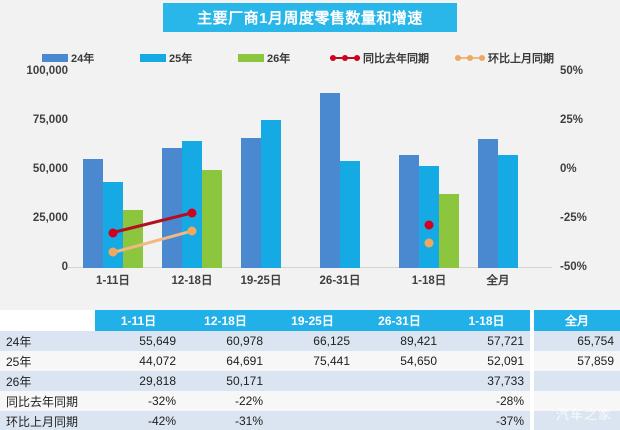  Describe the element at coordinates (399, 341) in the screenshot. I see `table-cell: 89,421` at that location.